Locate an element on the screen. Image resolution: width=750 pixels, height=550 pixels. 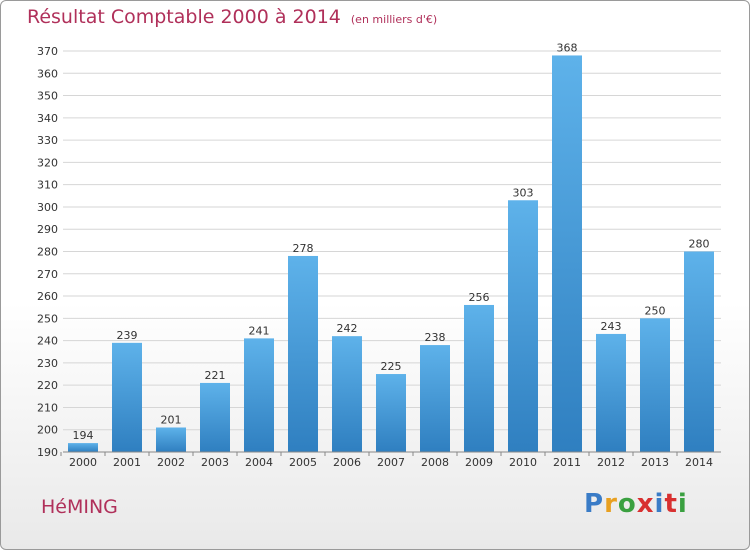
town-name: HéMING is located at coordinates (79, 507).